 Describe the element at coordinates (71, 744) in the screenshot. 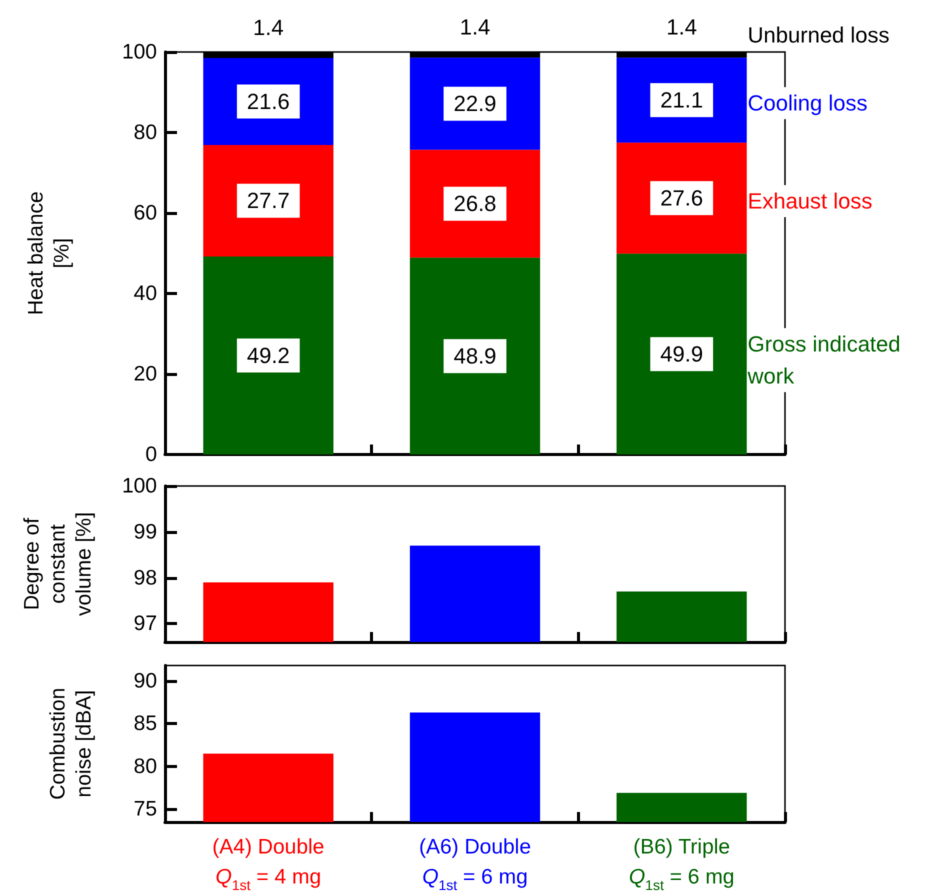

I see `y-axis-title: Combustion noise [dBA]` at that location.